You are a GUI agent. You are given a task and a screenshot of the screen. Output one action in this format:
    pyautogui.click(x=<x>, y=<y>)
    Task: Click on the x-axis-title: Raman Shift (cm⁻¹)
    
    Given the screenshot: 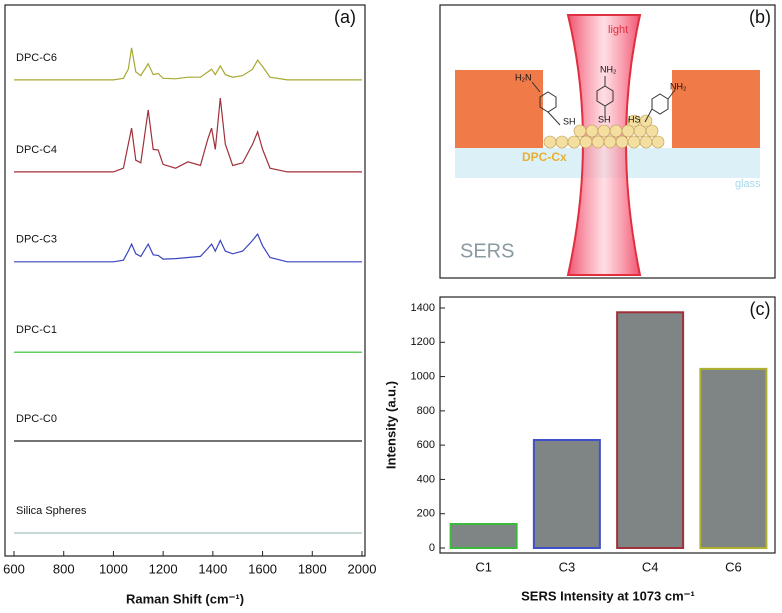 What is the action you would take?
    pyautogui.click(x=185, y=598)
    